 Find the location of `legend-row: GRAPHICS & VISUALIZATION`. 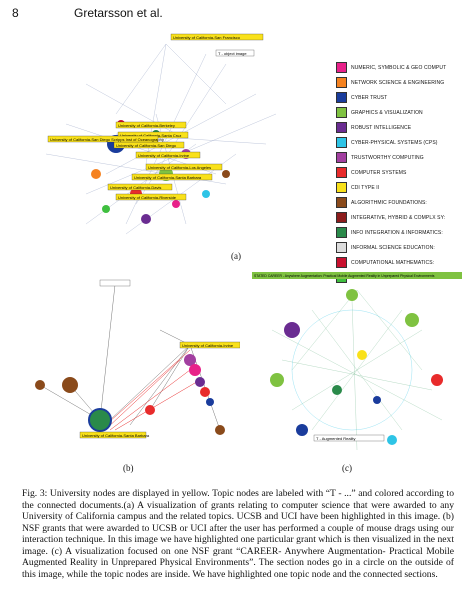

legend-row: GRAPHICS & VISUALIZATION is located at coordinates (405, 112).